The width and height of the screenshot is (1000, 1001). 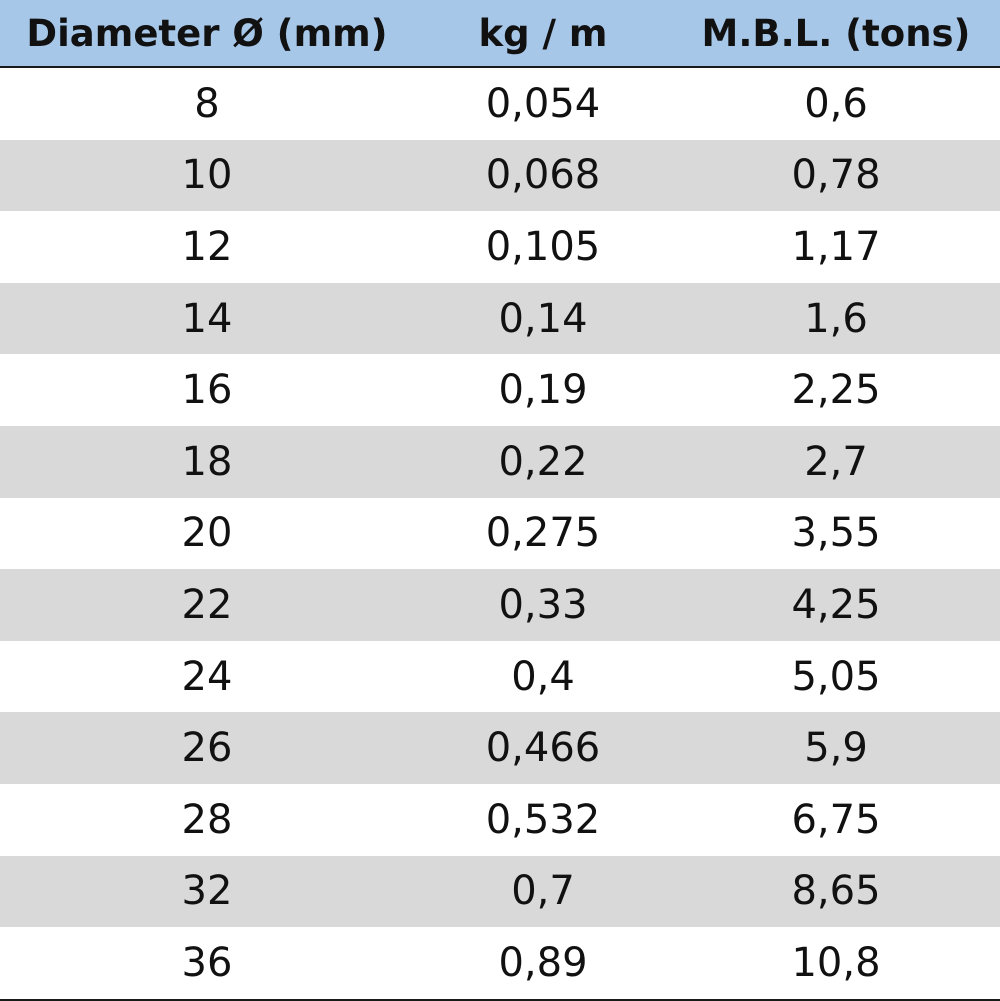 I want to click on cell: 16, so click(x=207, y=390).